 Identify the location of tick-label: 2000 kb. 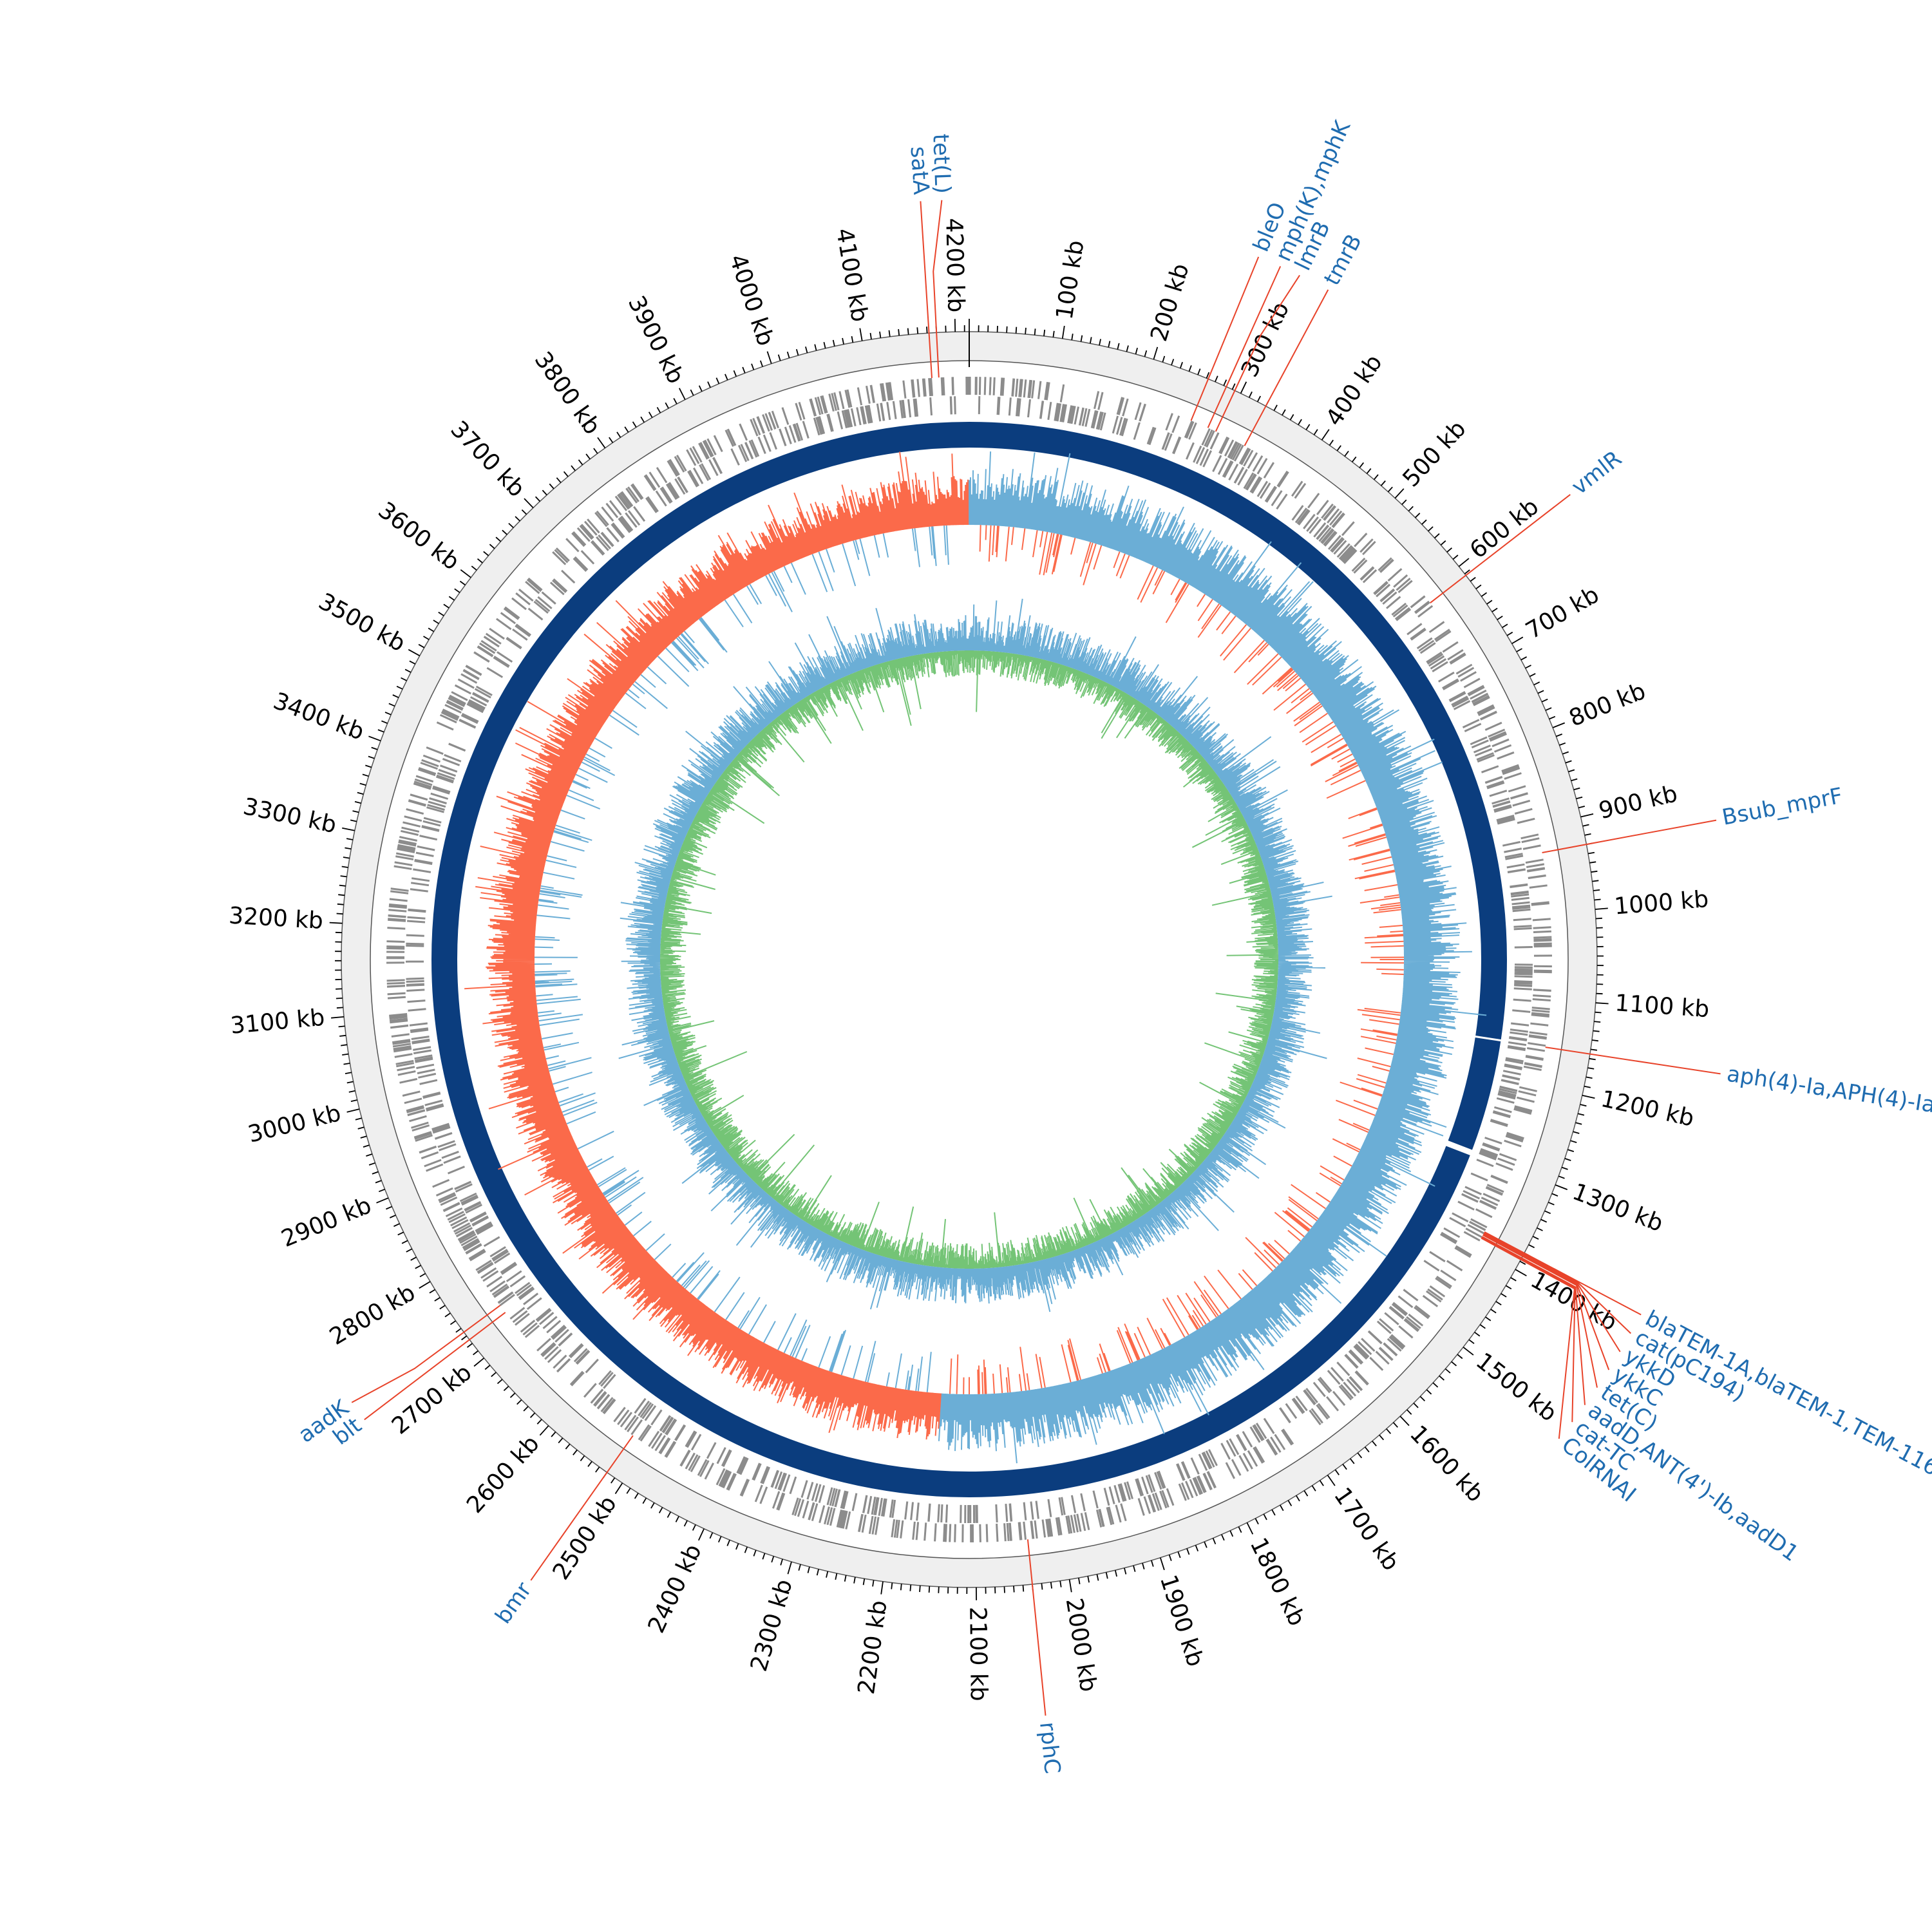
(1081, 1645).